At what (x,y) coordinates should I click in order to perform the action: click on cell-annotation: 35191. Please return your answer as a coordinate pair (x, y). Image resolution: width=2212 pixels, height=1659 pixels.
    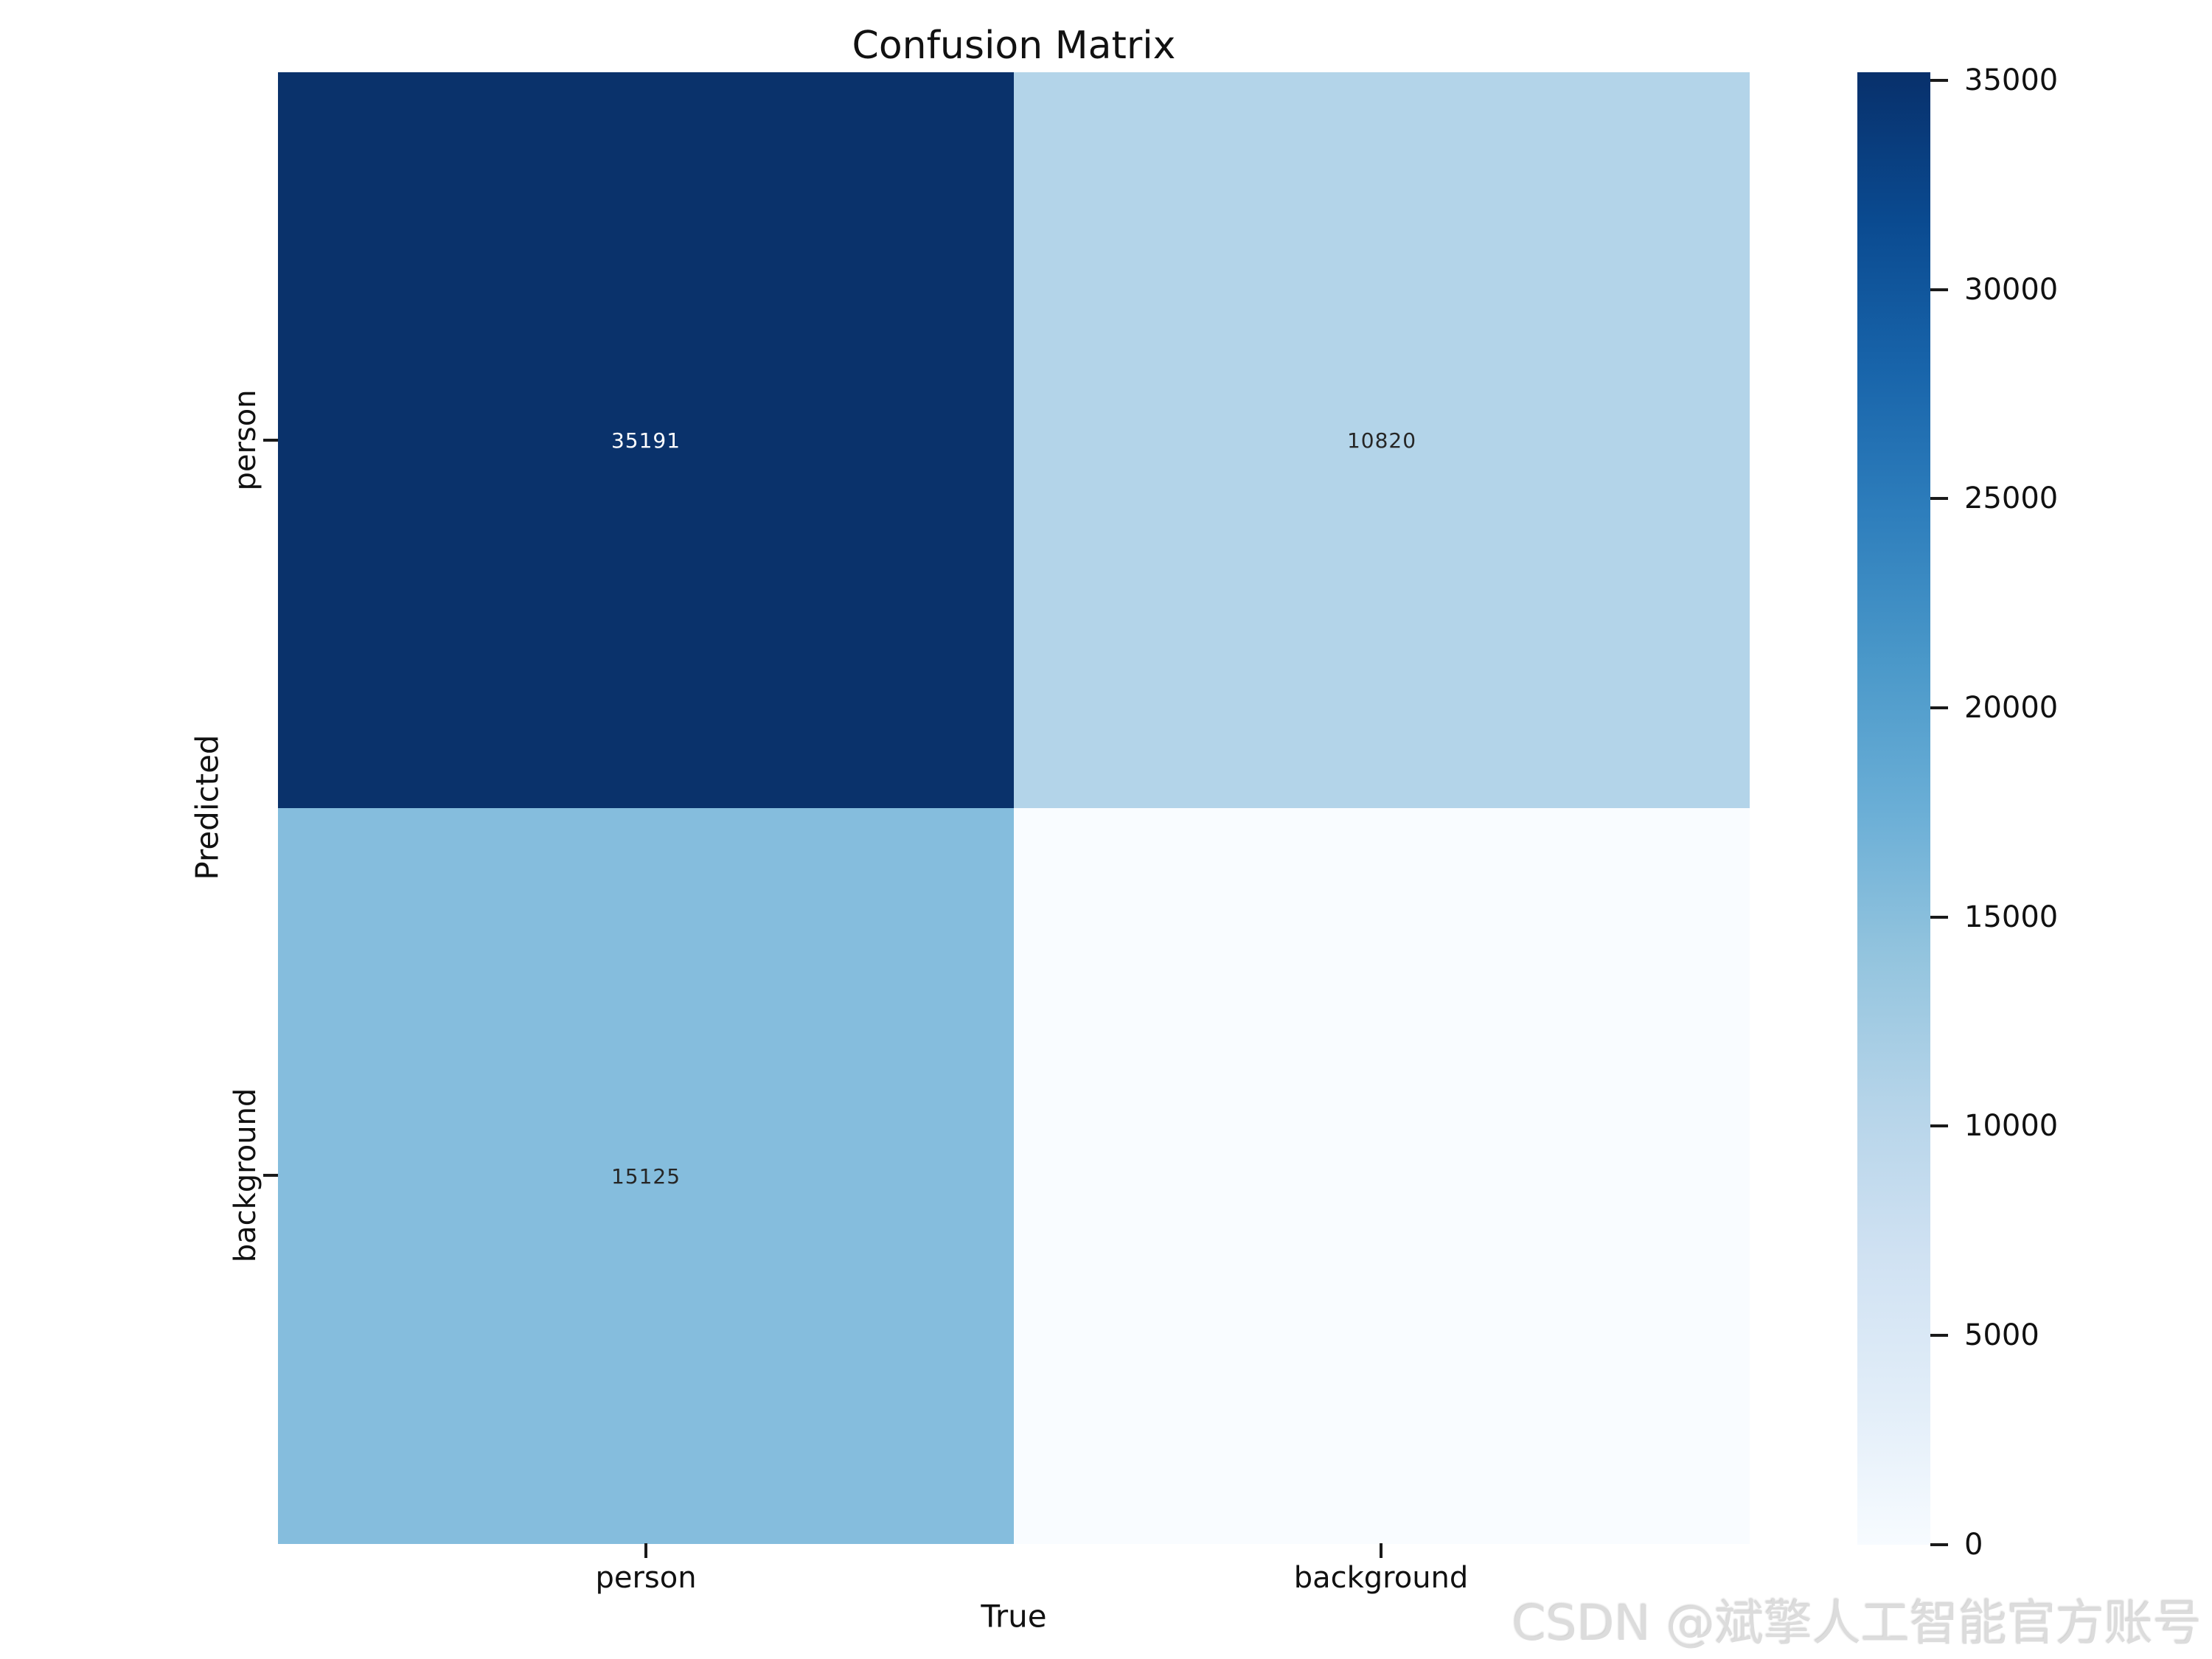
    Looking at the image, I should click on (646, 440).